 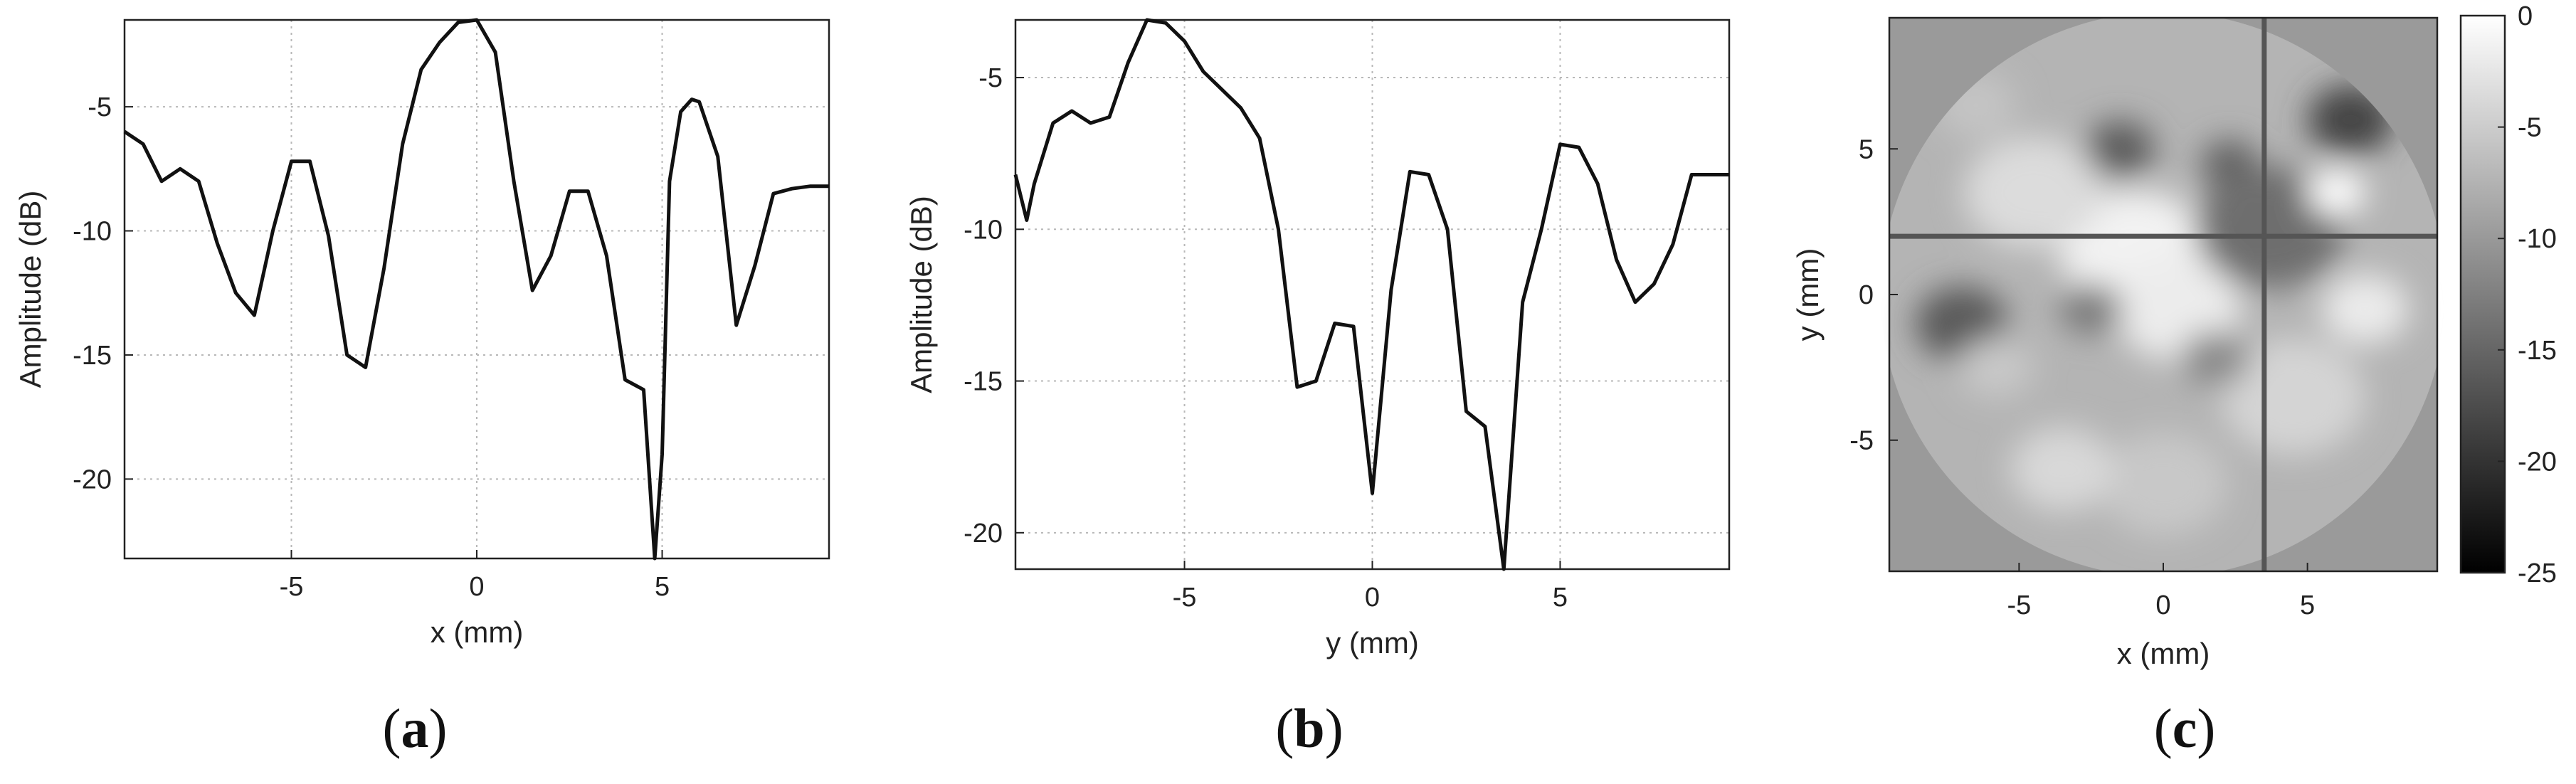 What do you see at coordinates (1866, 149) in the screenshot?
I see `y-tick-label: 5` at bounding box center [1866, 149].